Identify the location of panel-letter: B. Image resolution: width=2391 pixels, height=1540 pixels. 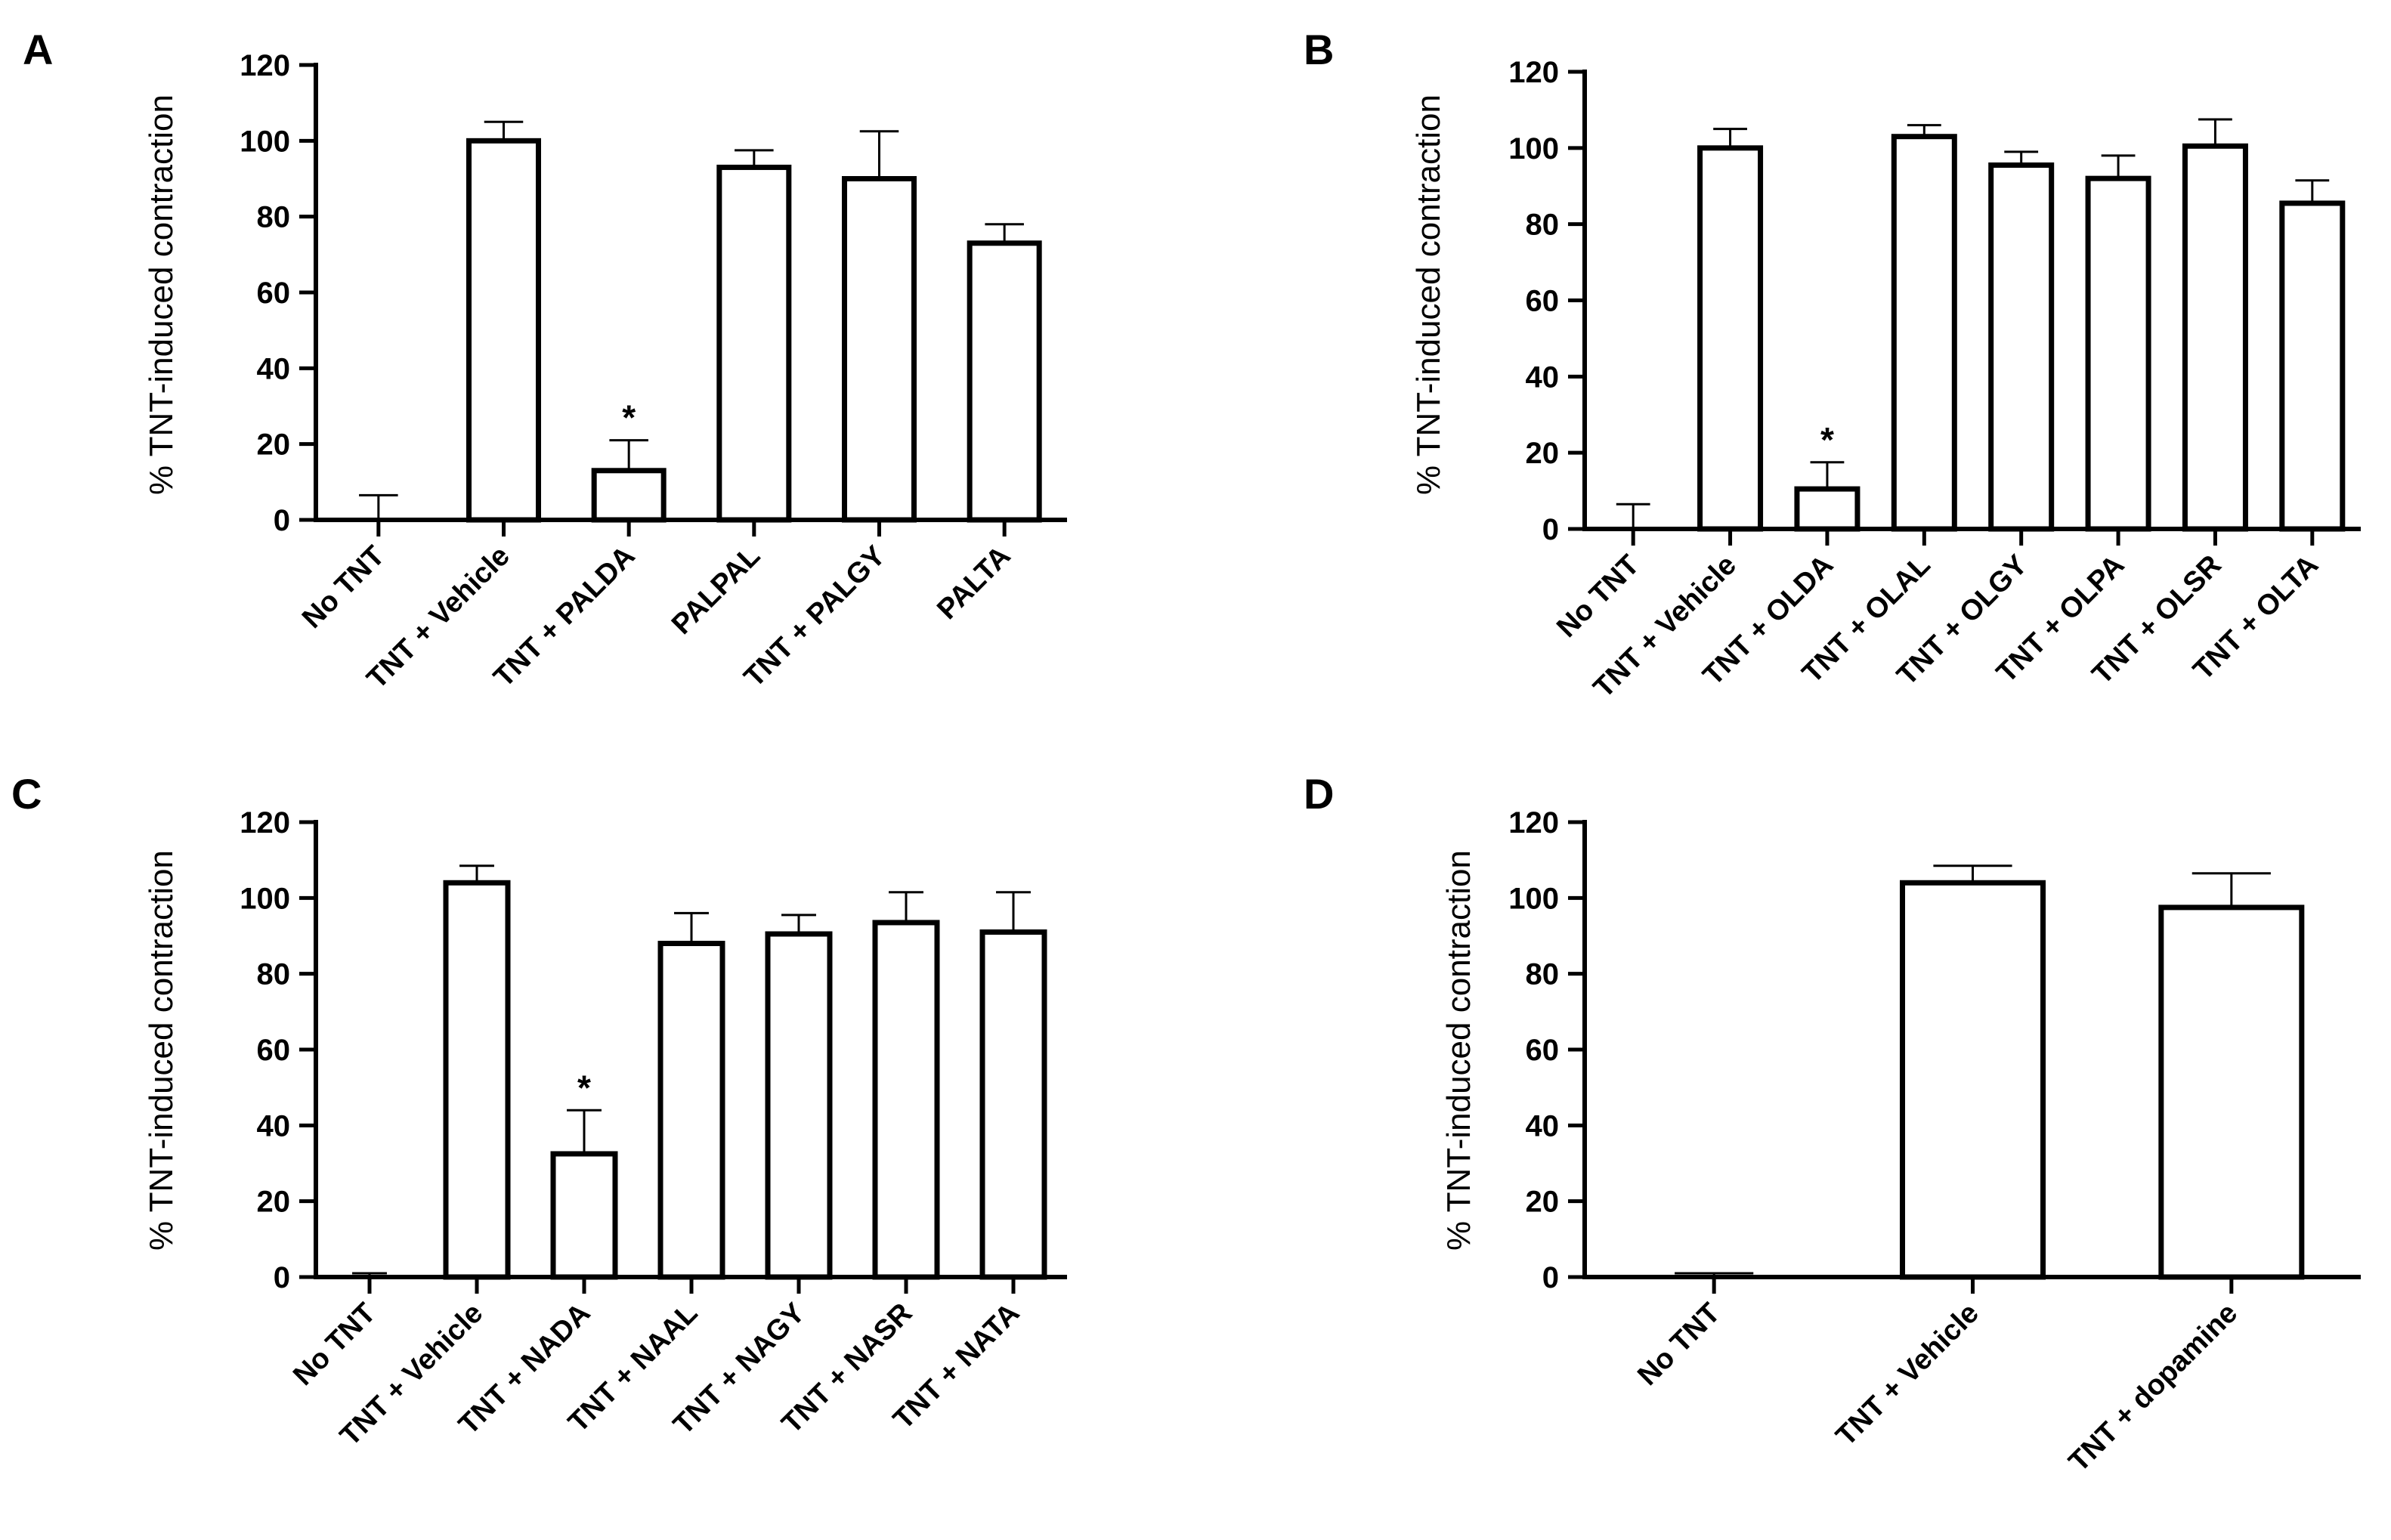
(1319, 49).